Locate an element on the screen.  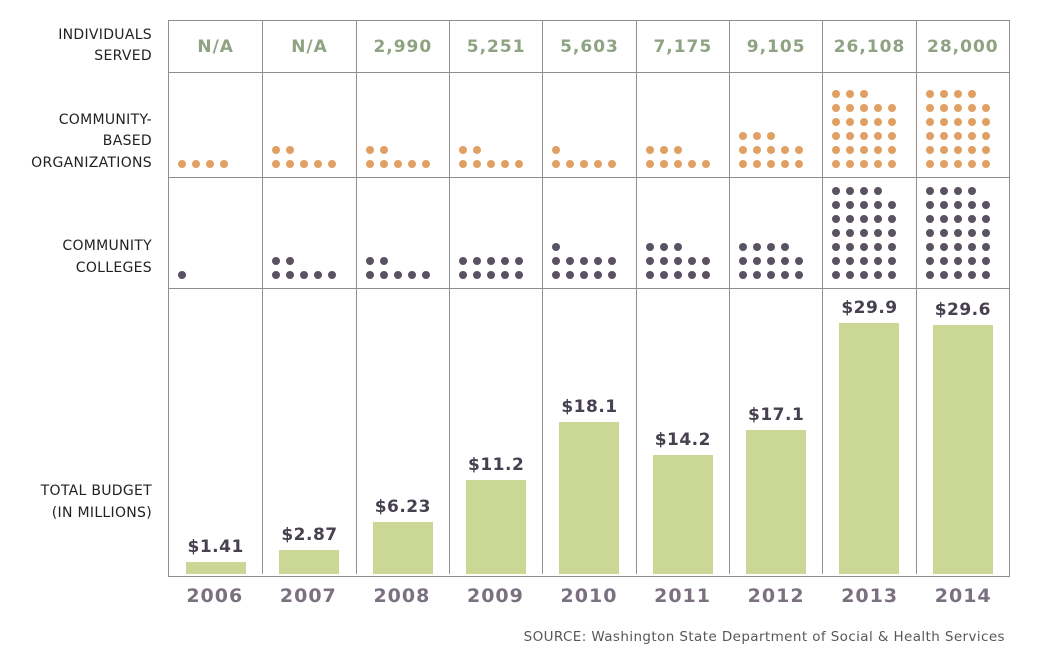
row-label-community-colleges: COMMUNITY COLLEGES is located at coordinates (107, 257).